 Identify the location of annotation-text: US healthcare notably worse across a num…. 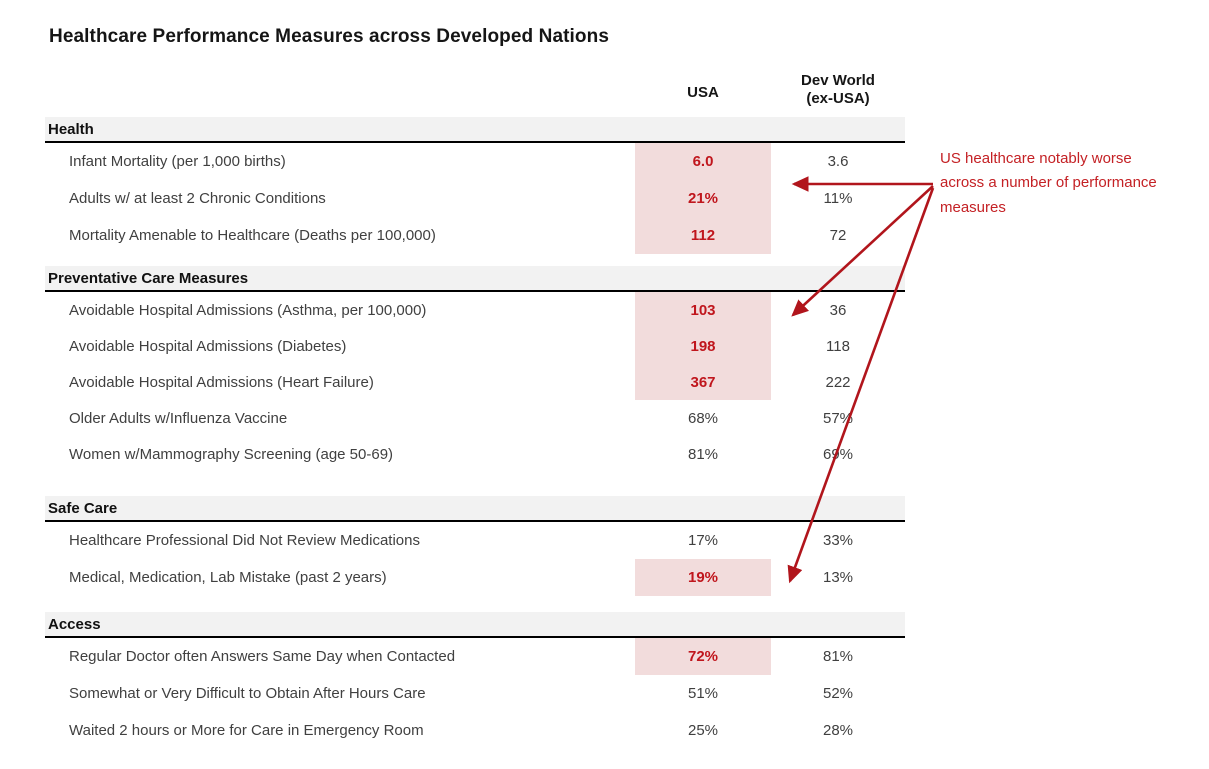
(1048, 183).